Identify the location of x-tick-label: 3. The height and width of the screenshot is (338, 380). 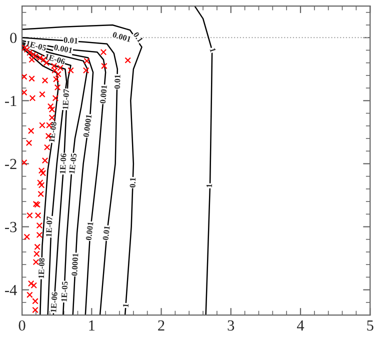
(231, 325).